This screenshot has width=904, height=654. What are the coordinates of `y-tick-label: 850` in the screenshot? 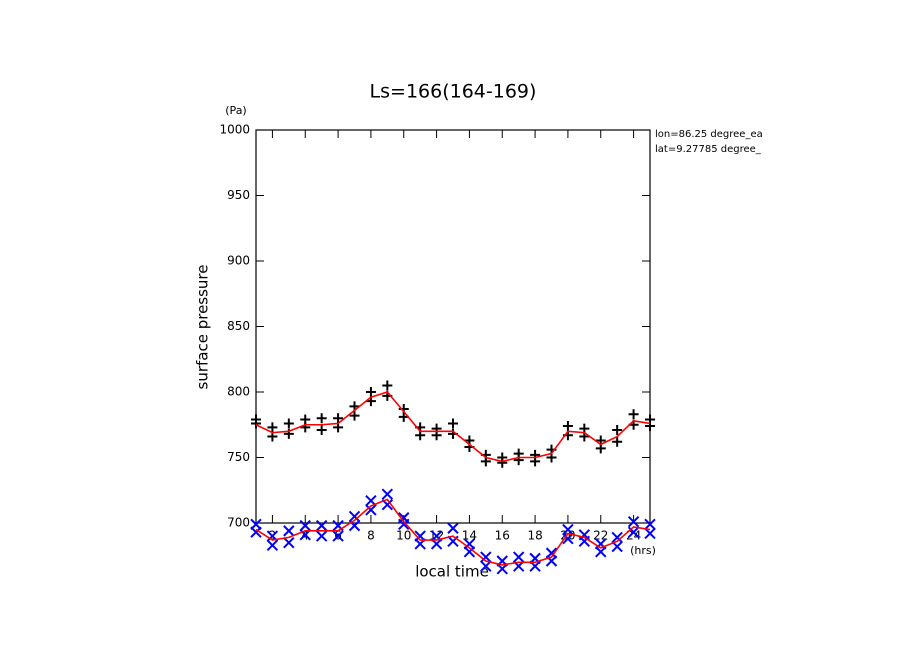 It's located at (238, 326).